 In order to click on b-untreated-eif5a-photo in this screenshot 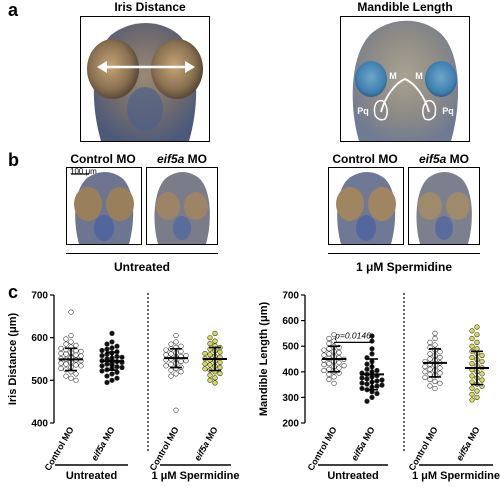, I will do `click(182, 206)`.